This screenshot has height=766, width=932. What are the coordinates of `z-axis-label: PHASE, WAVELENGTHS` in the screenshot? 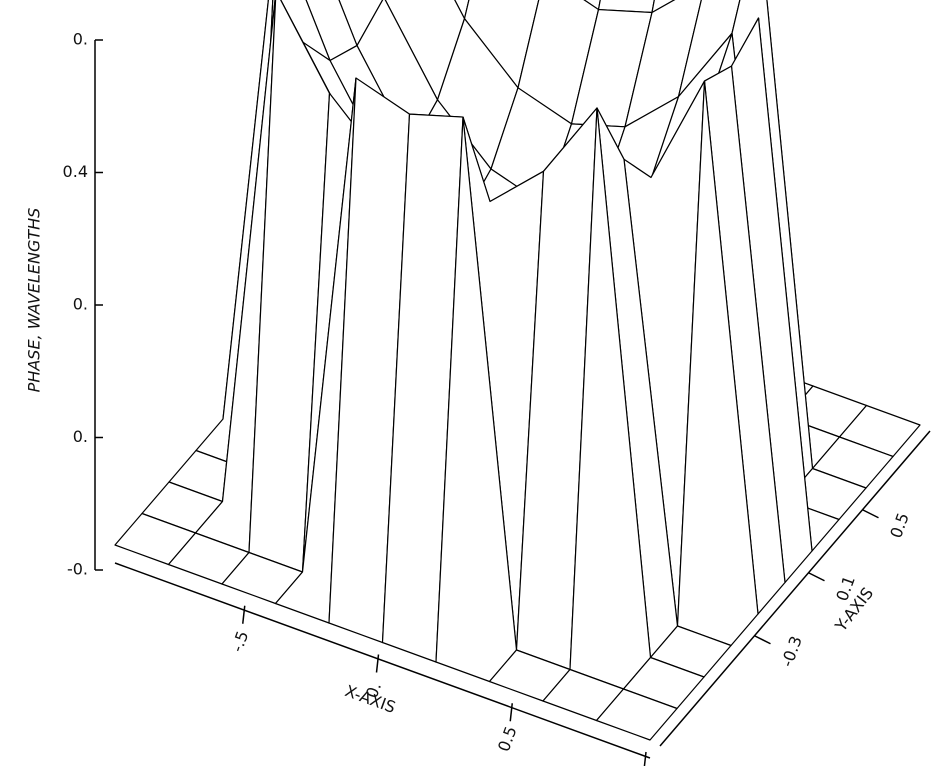 It's located at (34, 300).